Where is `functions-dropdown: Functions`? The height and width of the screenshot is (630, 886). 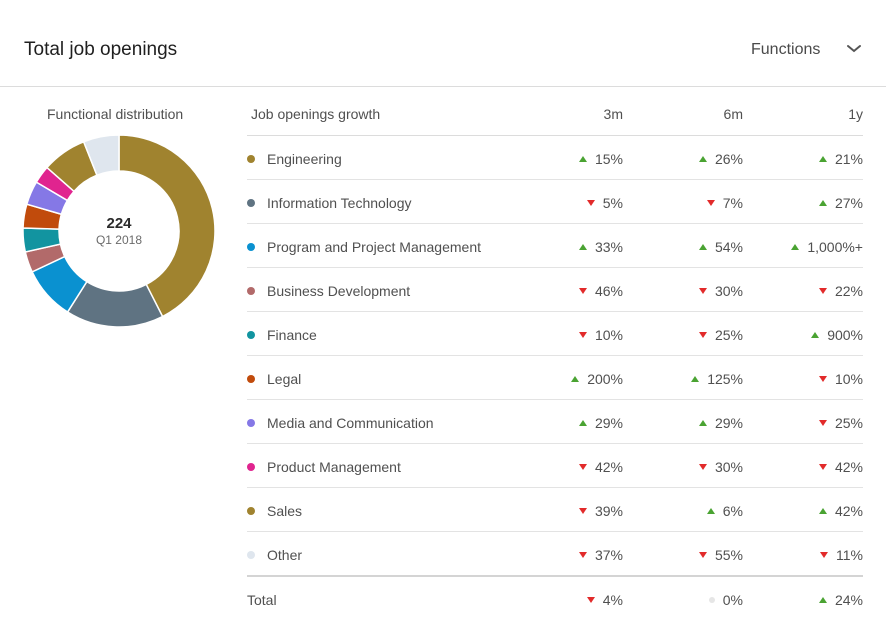
functions-dropdown: Functions is located at coordinates (786, 49).